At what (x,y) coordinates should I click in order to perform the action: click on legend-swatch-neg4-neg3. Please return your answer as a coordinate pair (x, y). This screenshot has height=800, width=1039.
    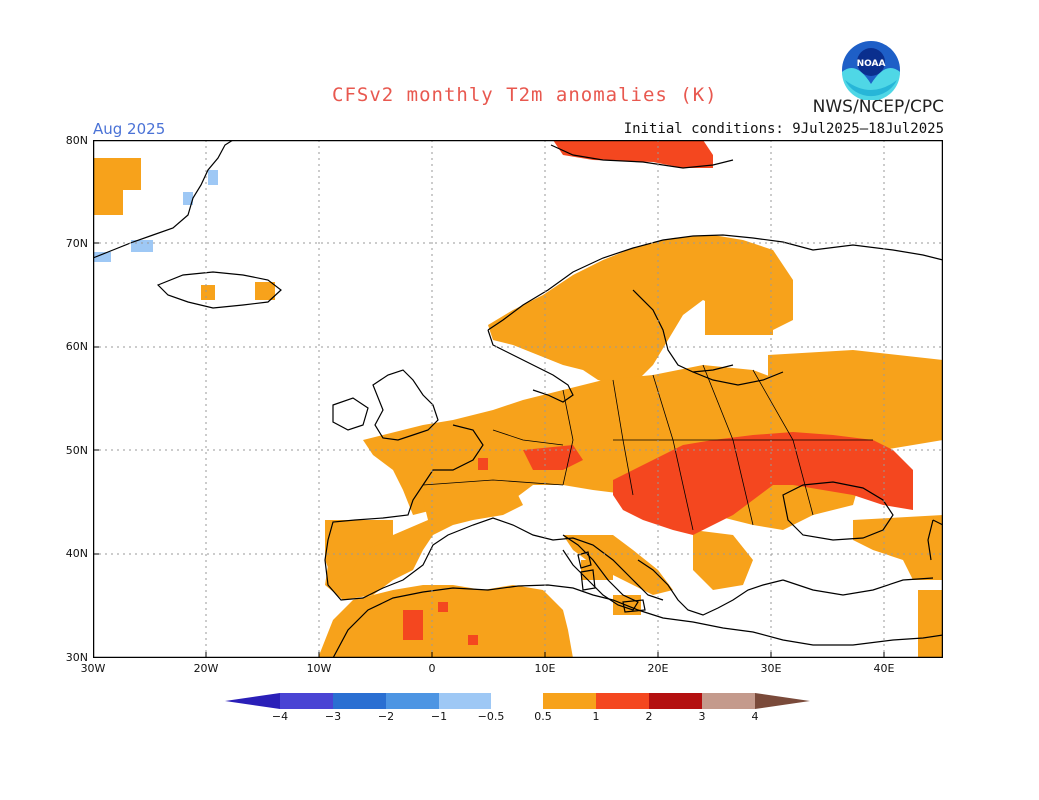
    Looking at the image, I should click on (306, 701).